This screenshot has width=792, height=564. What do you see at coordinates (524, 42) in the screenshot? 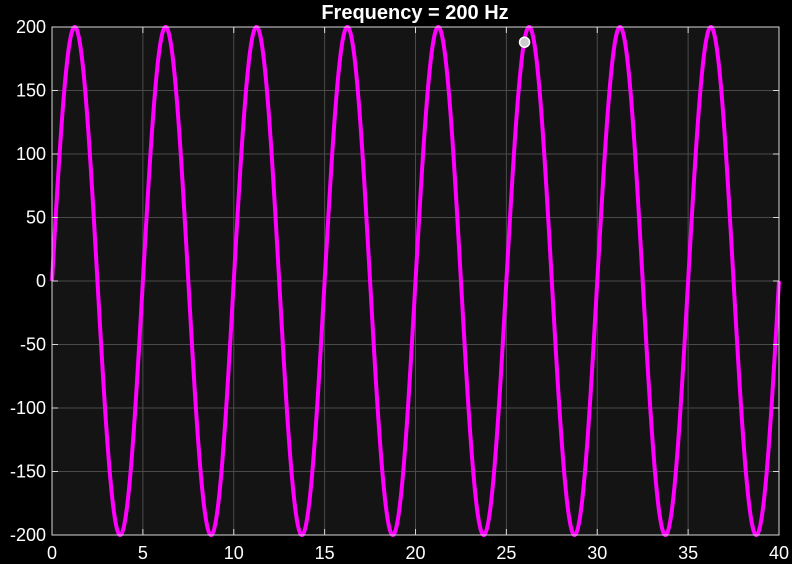
I see `data-marker` at bounding box center [524, 42].